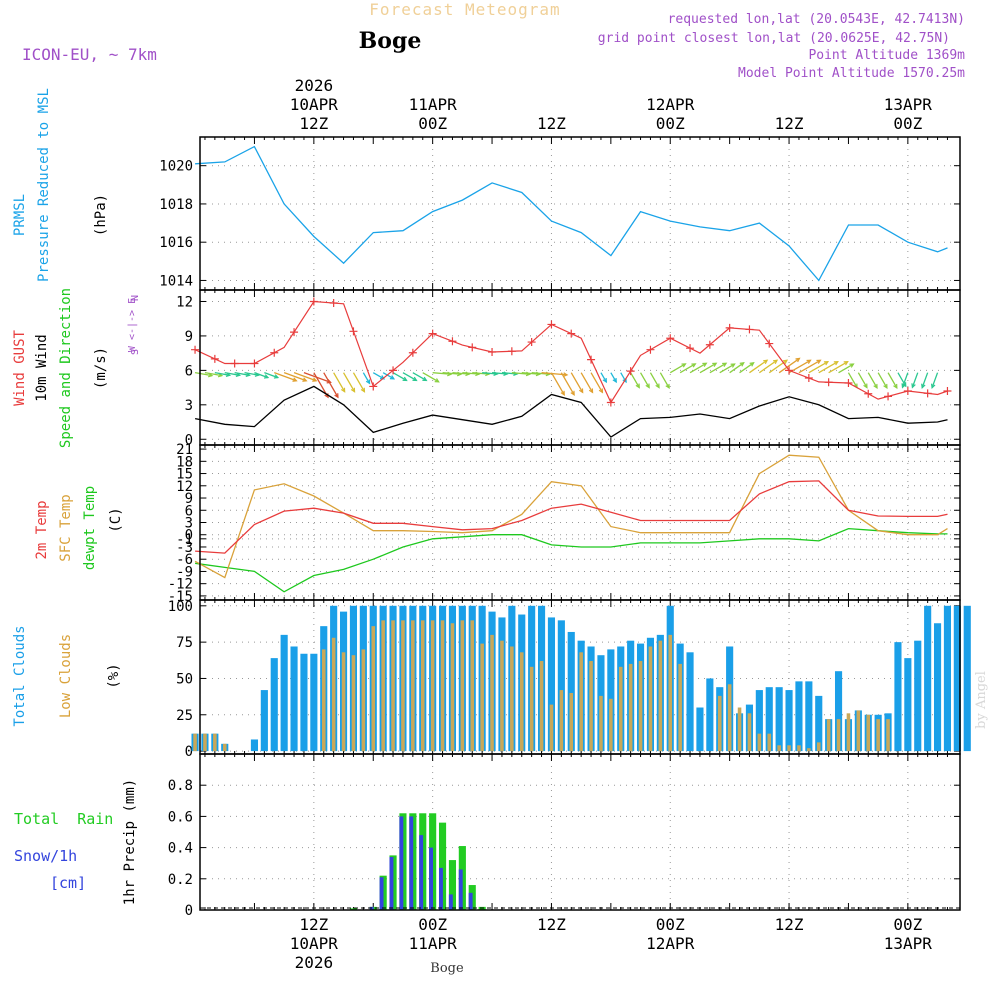 This screenshot has width=1000, height=1000. What do you see at coordinates (45, 856) in the screenshot?
I see `snow-label: Snow/1h` at bounding box center [45, 856].